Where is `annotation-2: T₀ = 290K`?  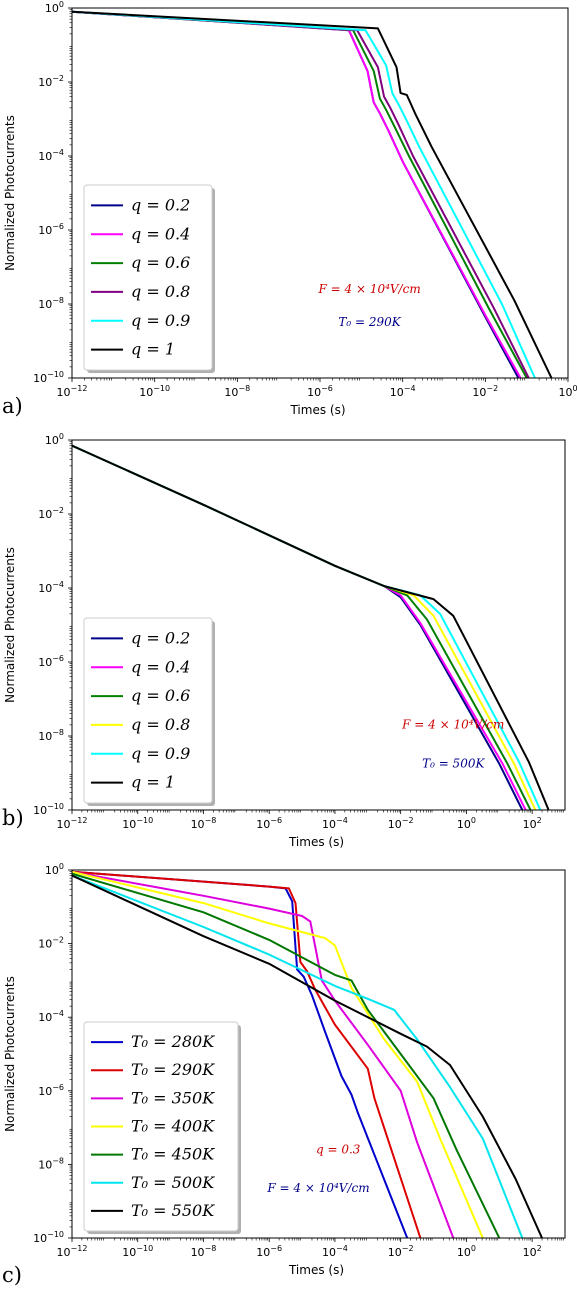
annotation-2: T₀ = 290K is located at coordinates (369, 322).